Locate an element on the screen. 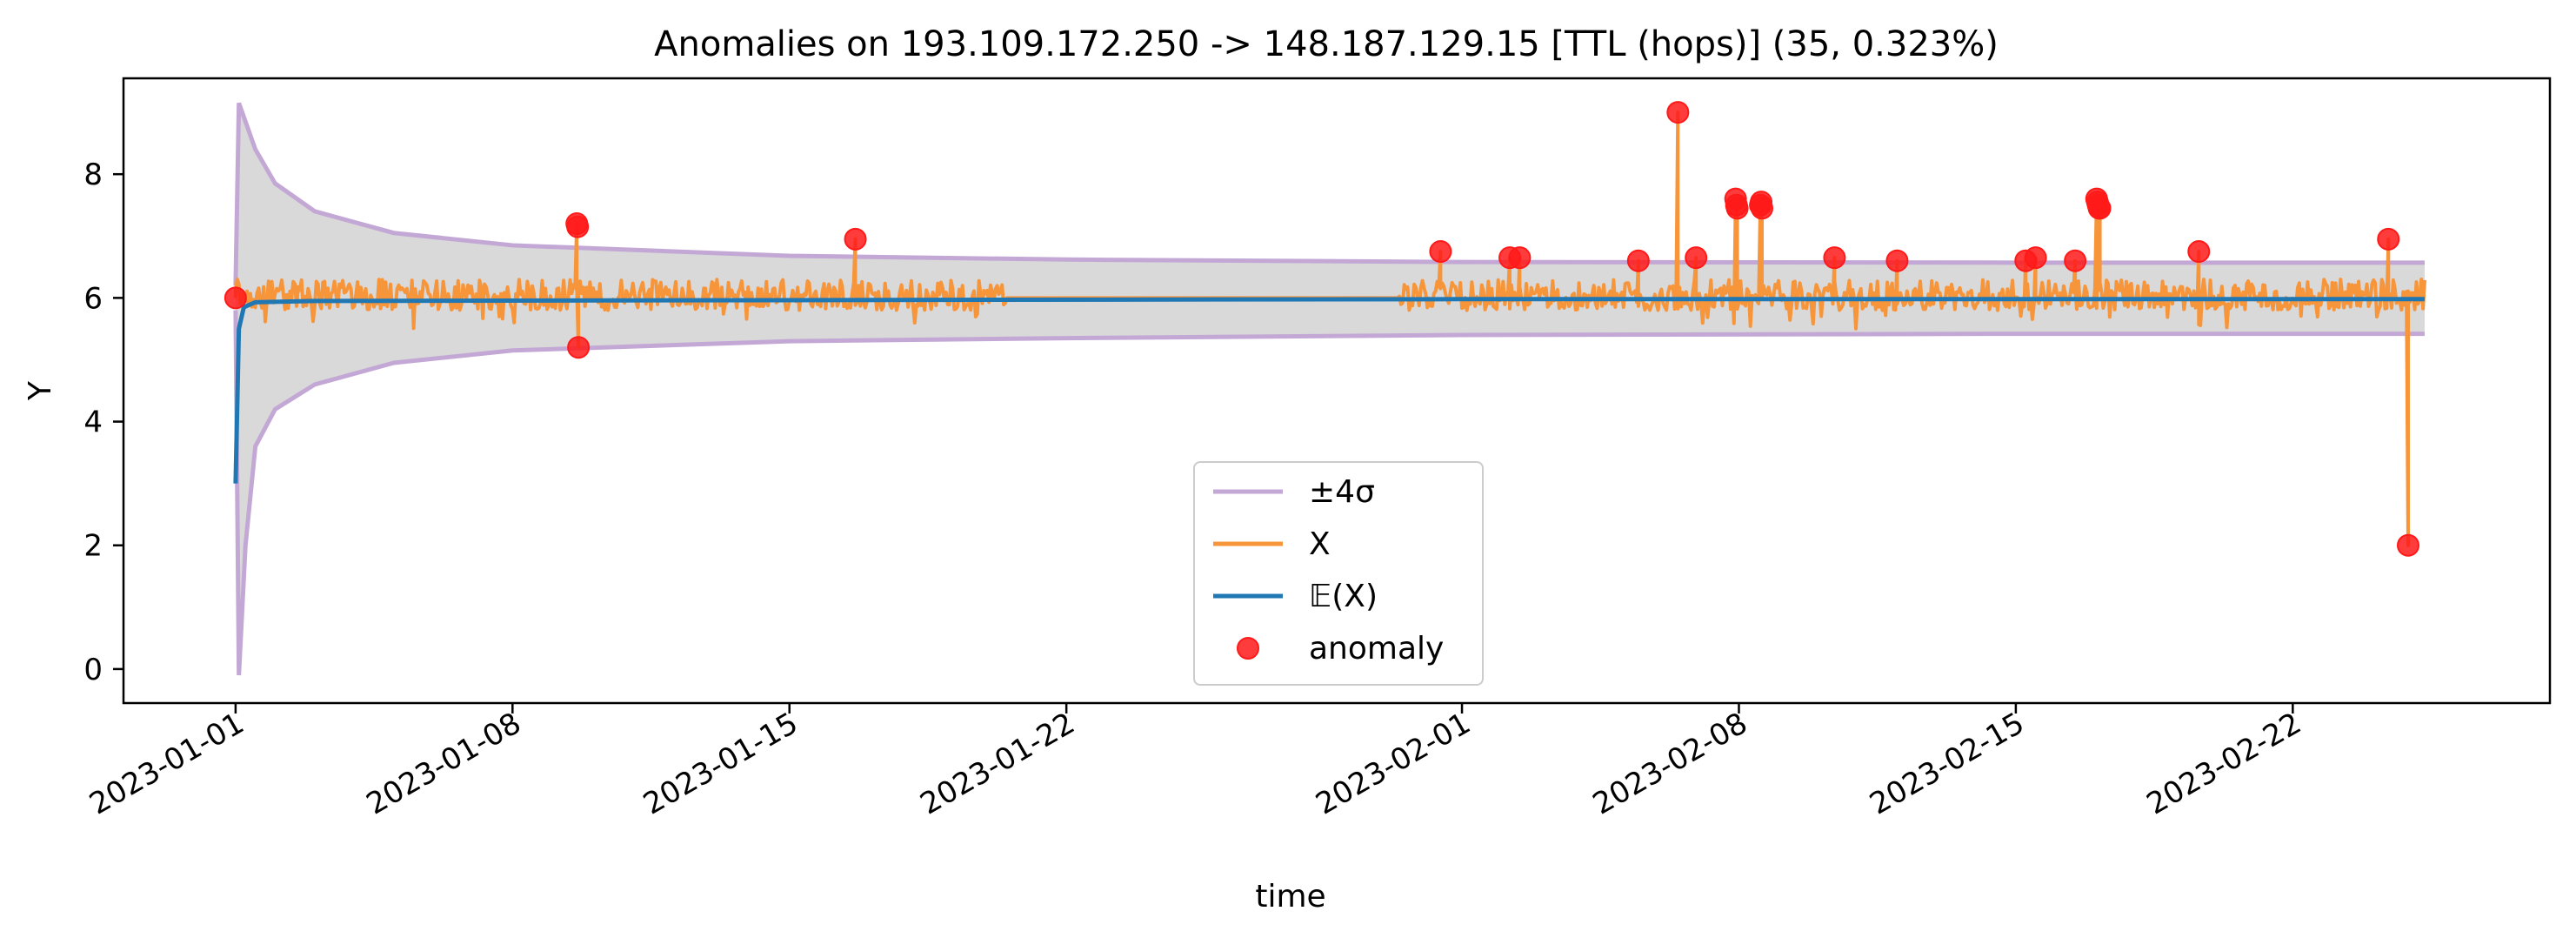  x-tick-label: 2023-01-22 is located at coordinates (998, 763).